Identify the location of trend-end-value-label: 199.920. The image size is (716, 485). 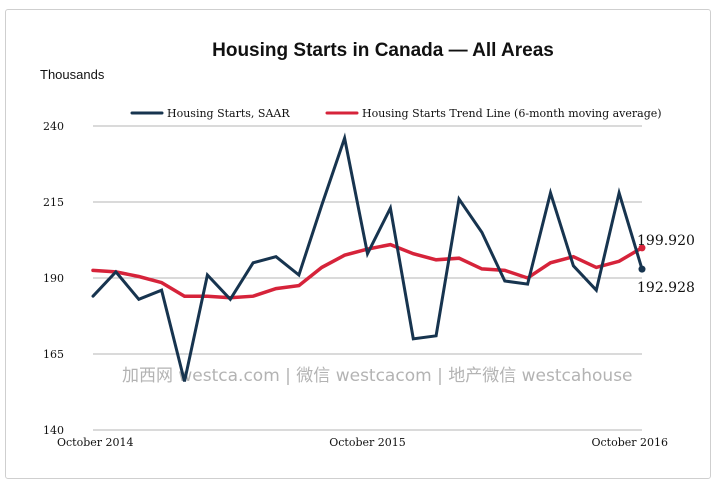
(666, 241).